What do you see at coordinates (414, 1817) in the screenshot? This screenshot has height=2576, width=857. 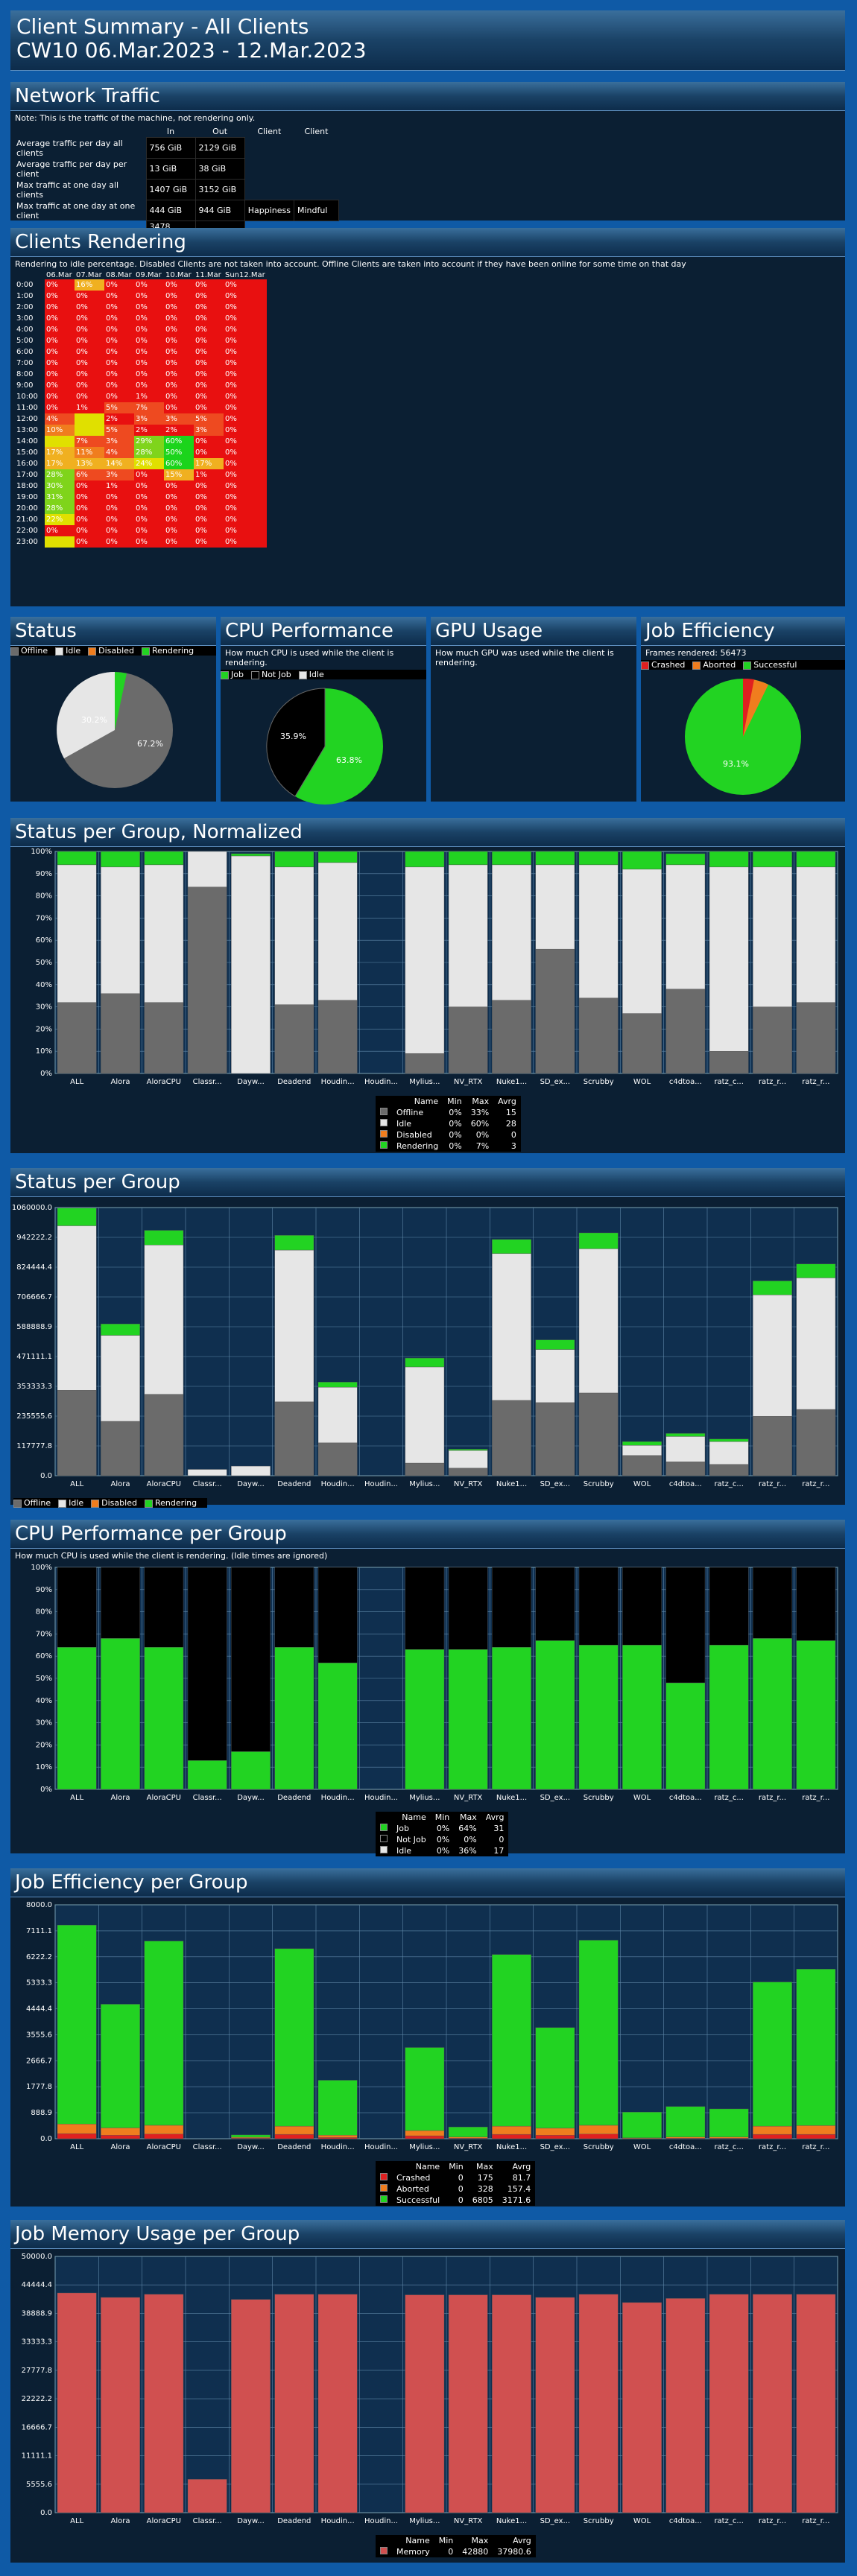 I see `stats-column: Name` at bounding box center [414, 1817].